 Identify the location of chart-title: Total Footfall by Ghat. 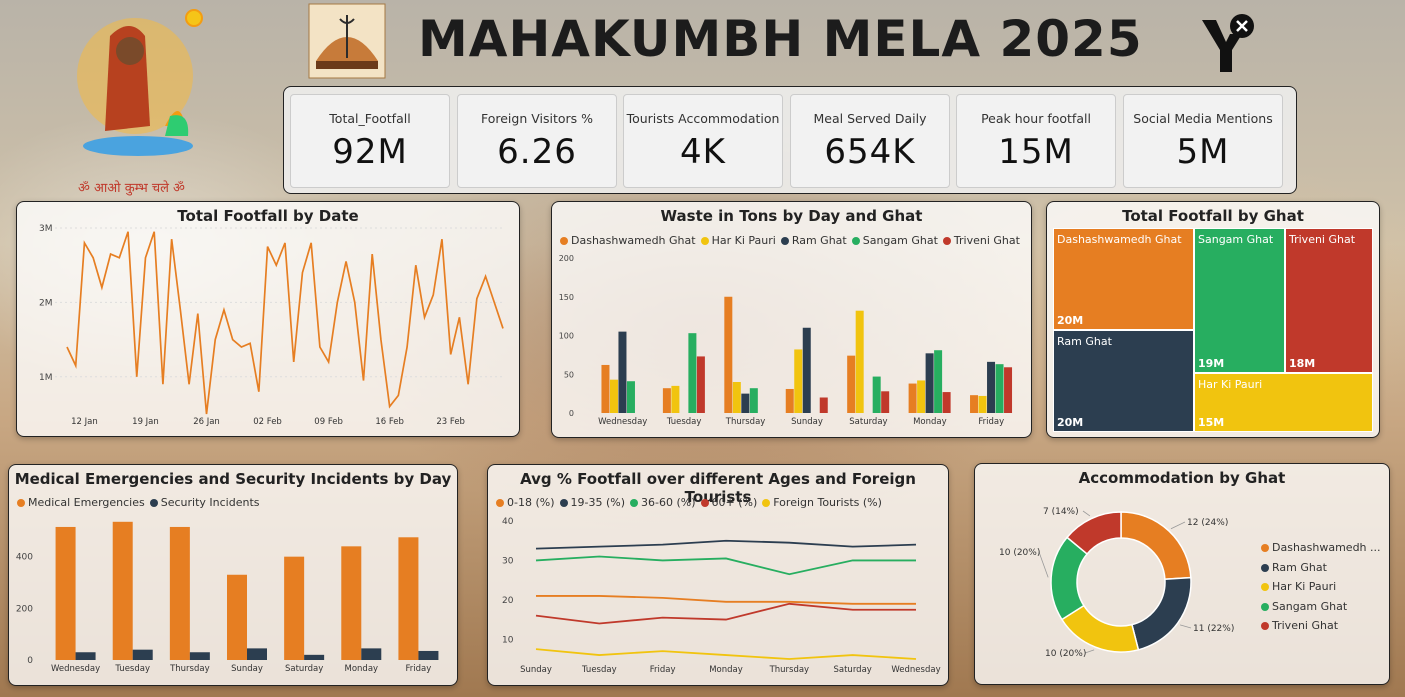
(1213, 216).